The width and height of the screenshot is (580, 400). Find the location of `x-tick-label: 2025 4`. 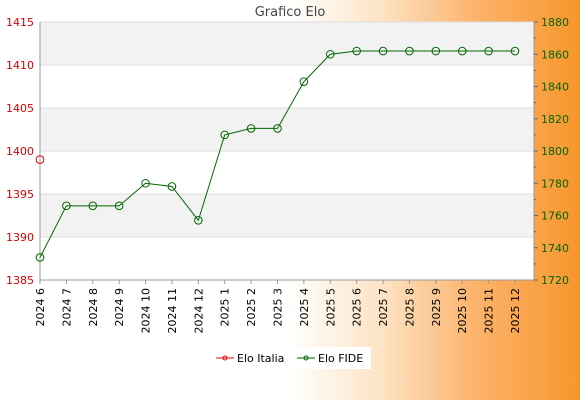

x-tick-label: 2025 4 is located at coordinates (304, 307).